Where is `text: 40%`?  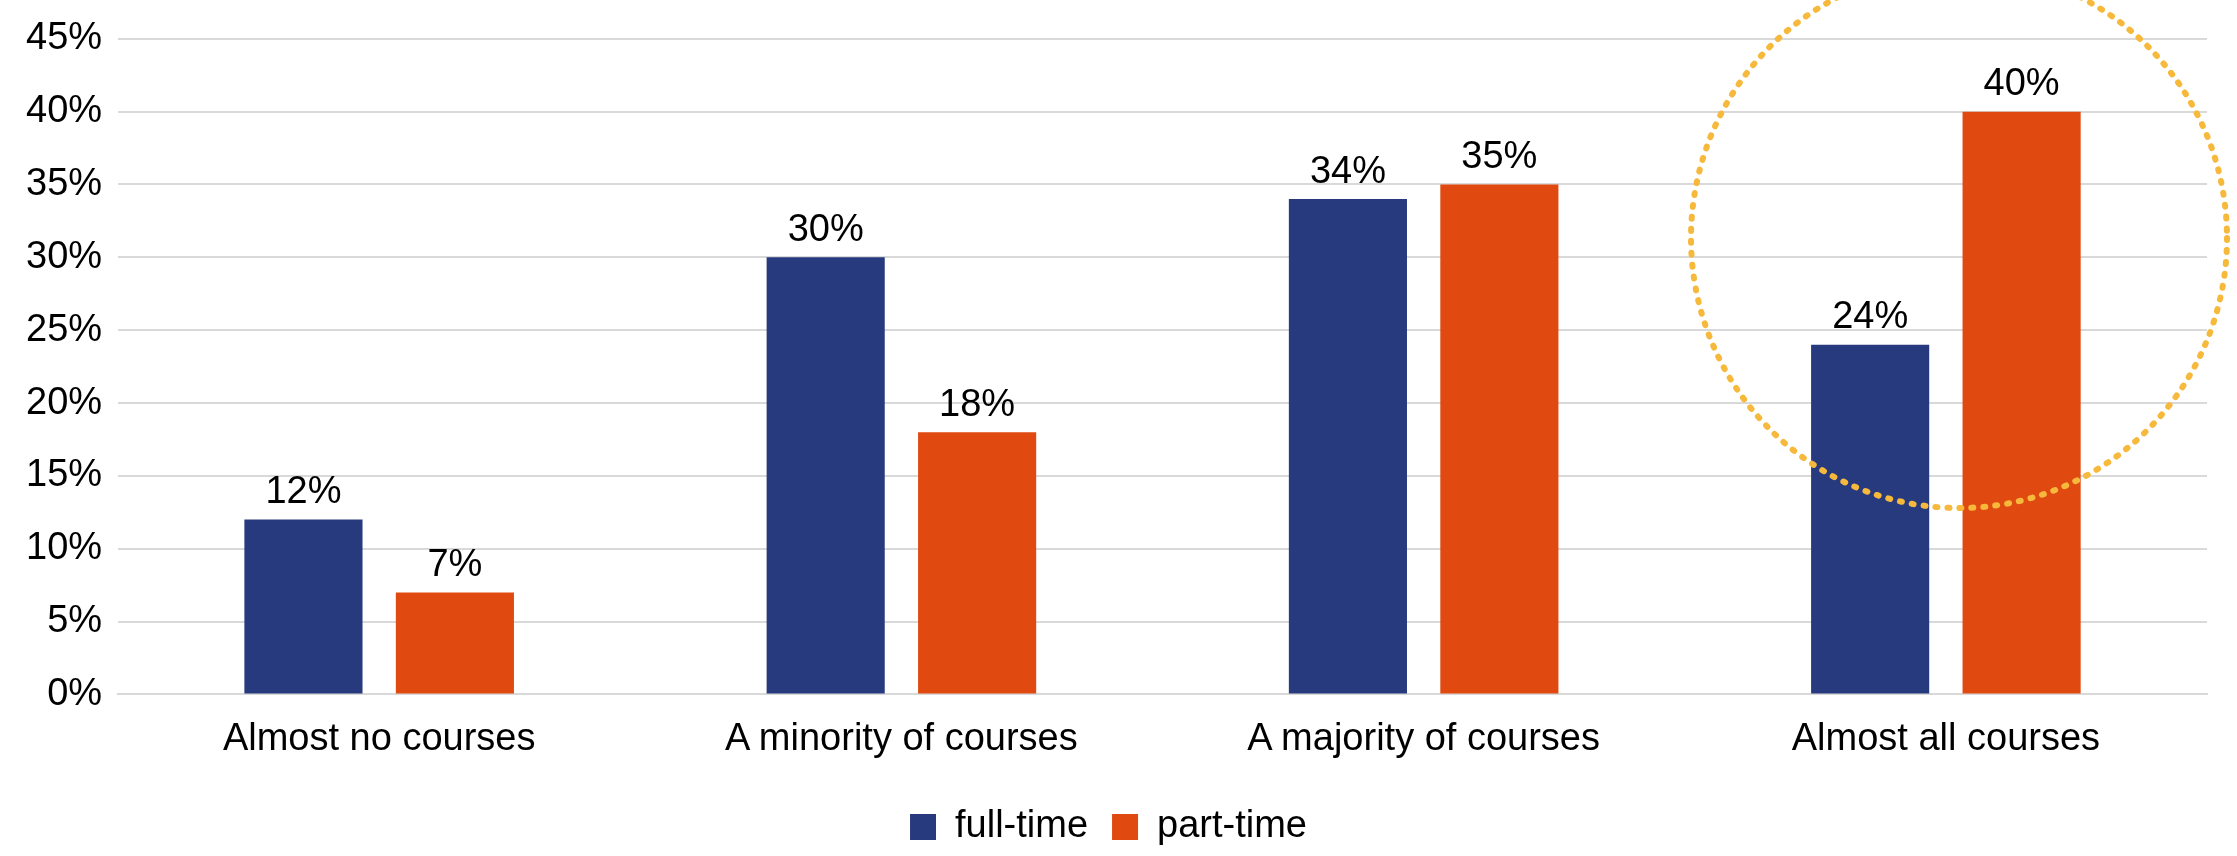
text: 40% is located at coordinates (2021, 82).